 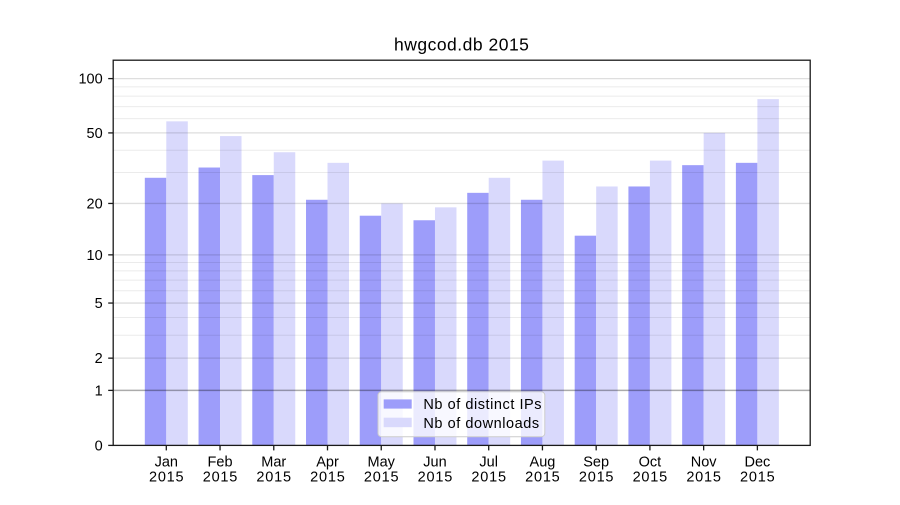 What do you see at coordinates (596, 462) in the screenshot?
I see `svg-text: Sep` at bounding box center [596, 462].